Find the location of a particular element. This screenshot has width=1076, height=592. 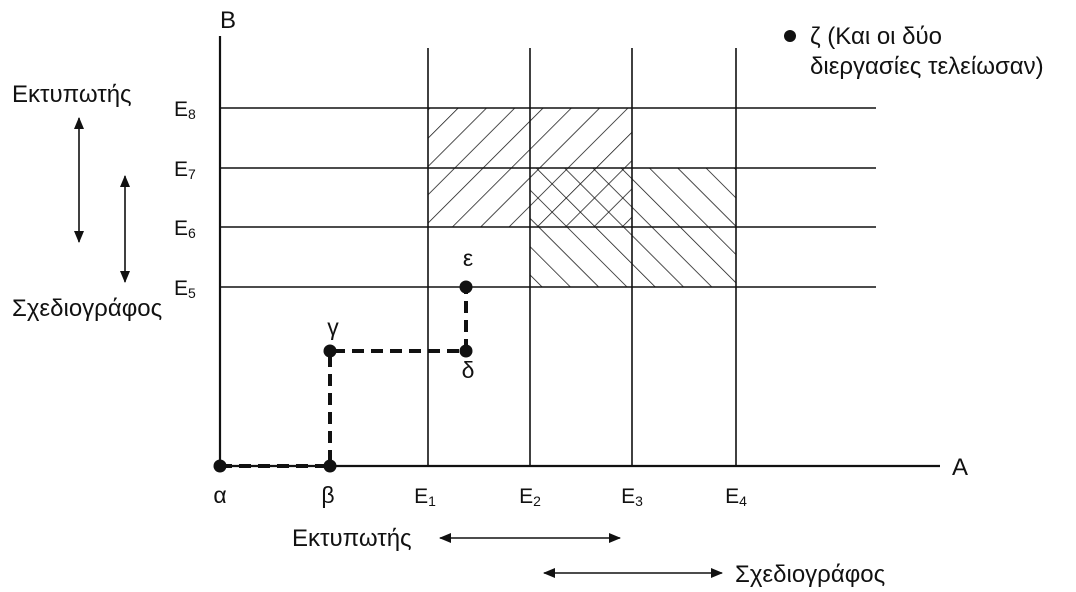

y-tick-e8: E8 is located at coordinates (185, 110).